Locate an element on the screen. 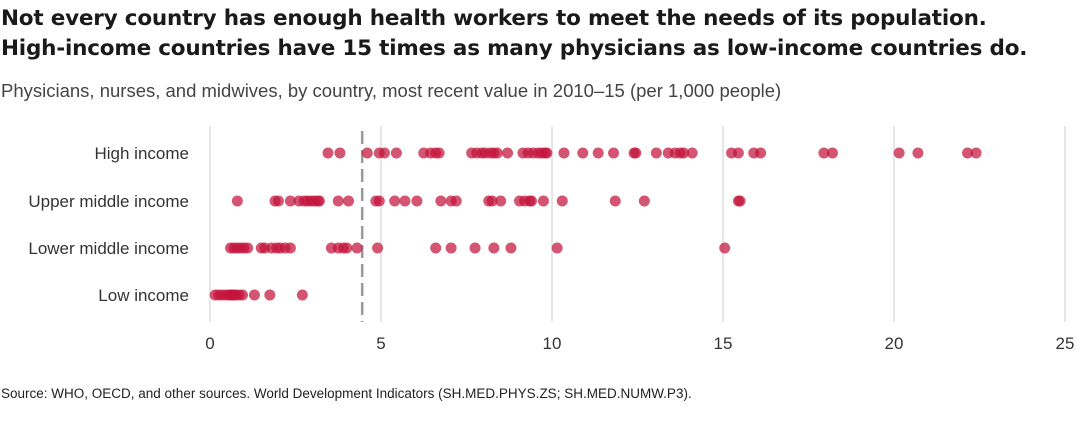  x-tick-label: 10 is located at coordinates (552, 343).